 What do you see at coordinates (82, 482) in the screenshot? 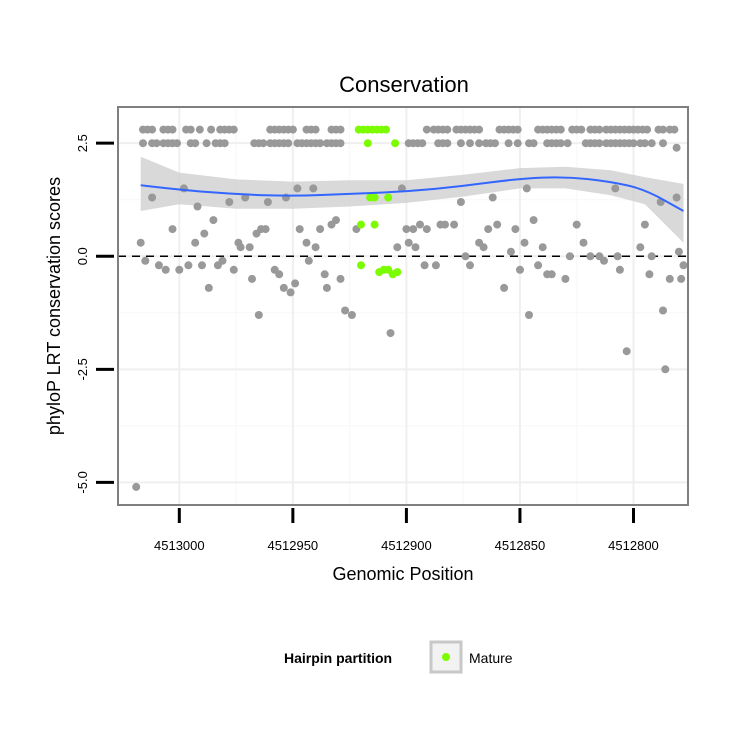
I see `y-tick-label: -5.0` at bounding box center [82, 482].